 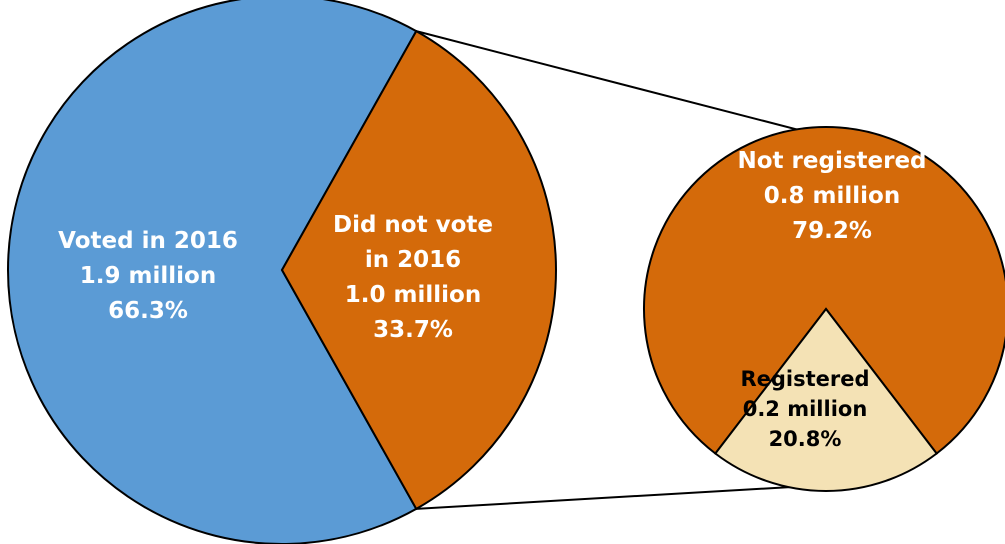 What do you see at coordinates (832, 231) in the screenshot?
I see `label-not-registered-line: 79.2%` at bounding box center [832, 231].